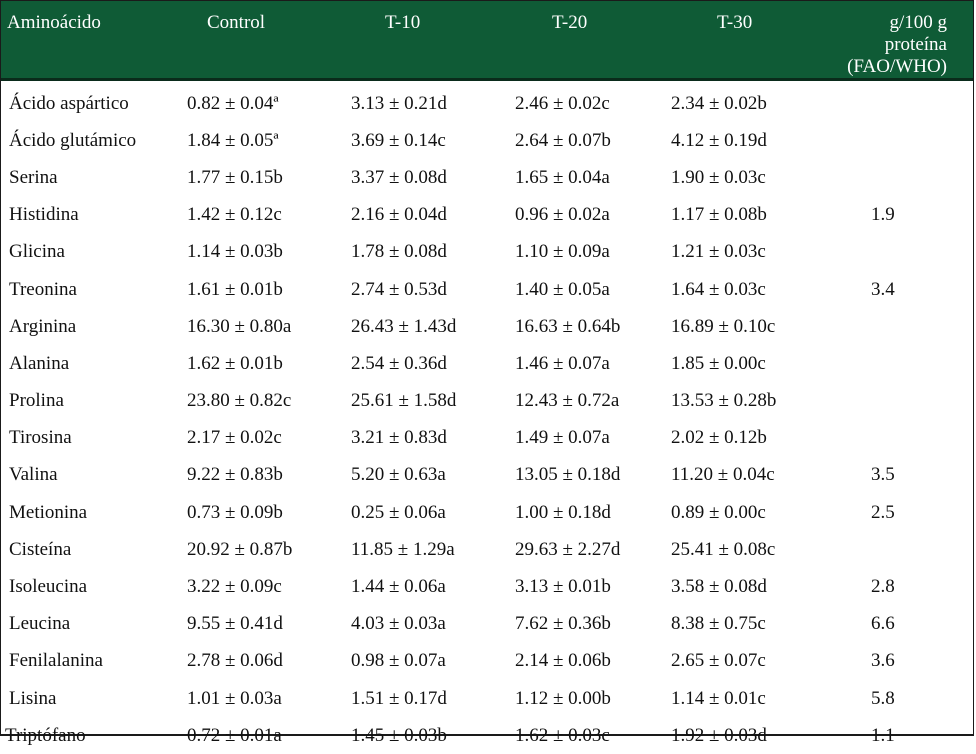  I want to click on cell-aminoacid: Ácido glutámico, so click(84, 140).